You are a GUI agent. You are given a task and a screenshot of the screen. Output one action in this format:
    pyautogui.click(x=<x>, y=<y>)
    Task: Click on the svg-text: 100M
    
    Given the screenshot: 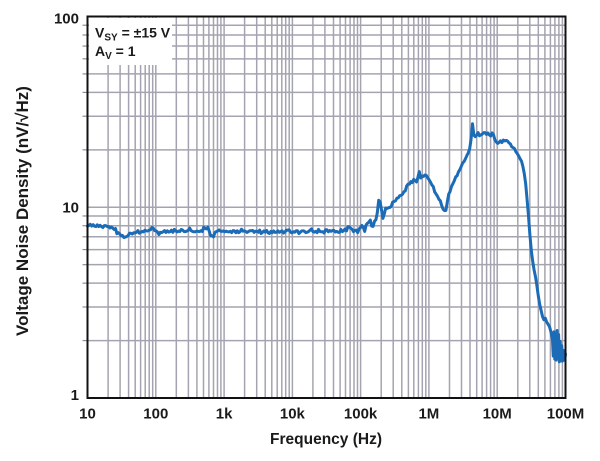 What is the action you would take?
    pyautogui.click(x=566, y=414)
    